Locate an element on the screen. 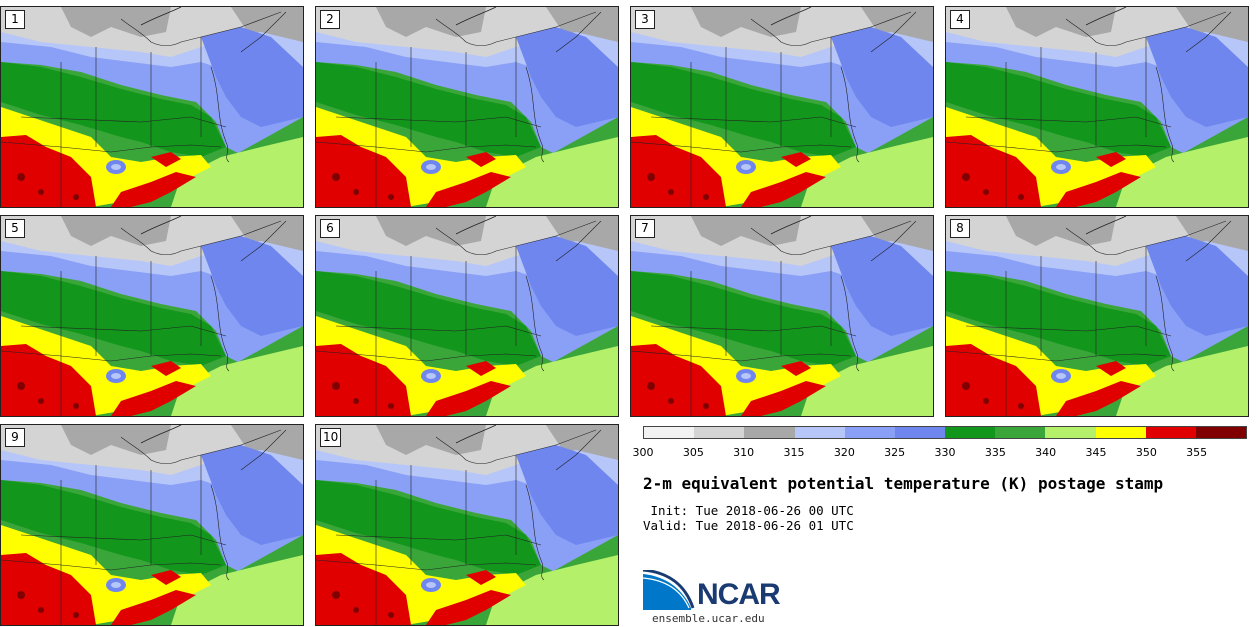 This screenshot has width=1260, height=627. color-scale-tick-label: 340 is located at coordinates (1046, 452).